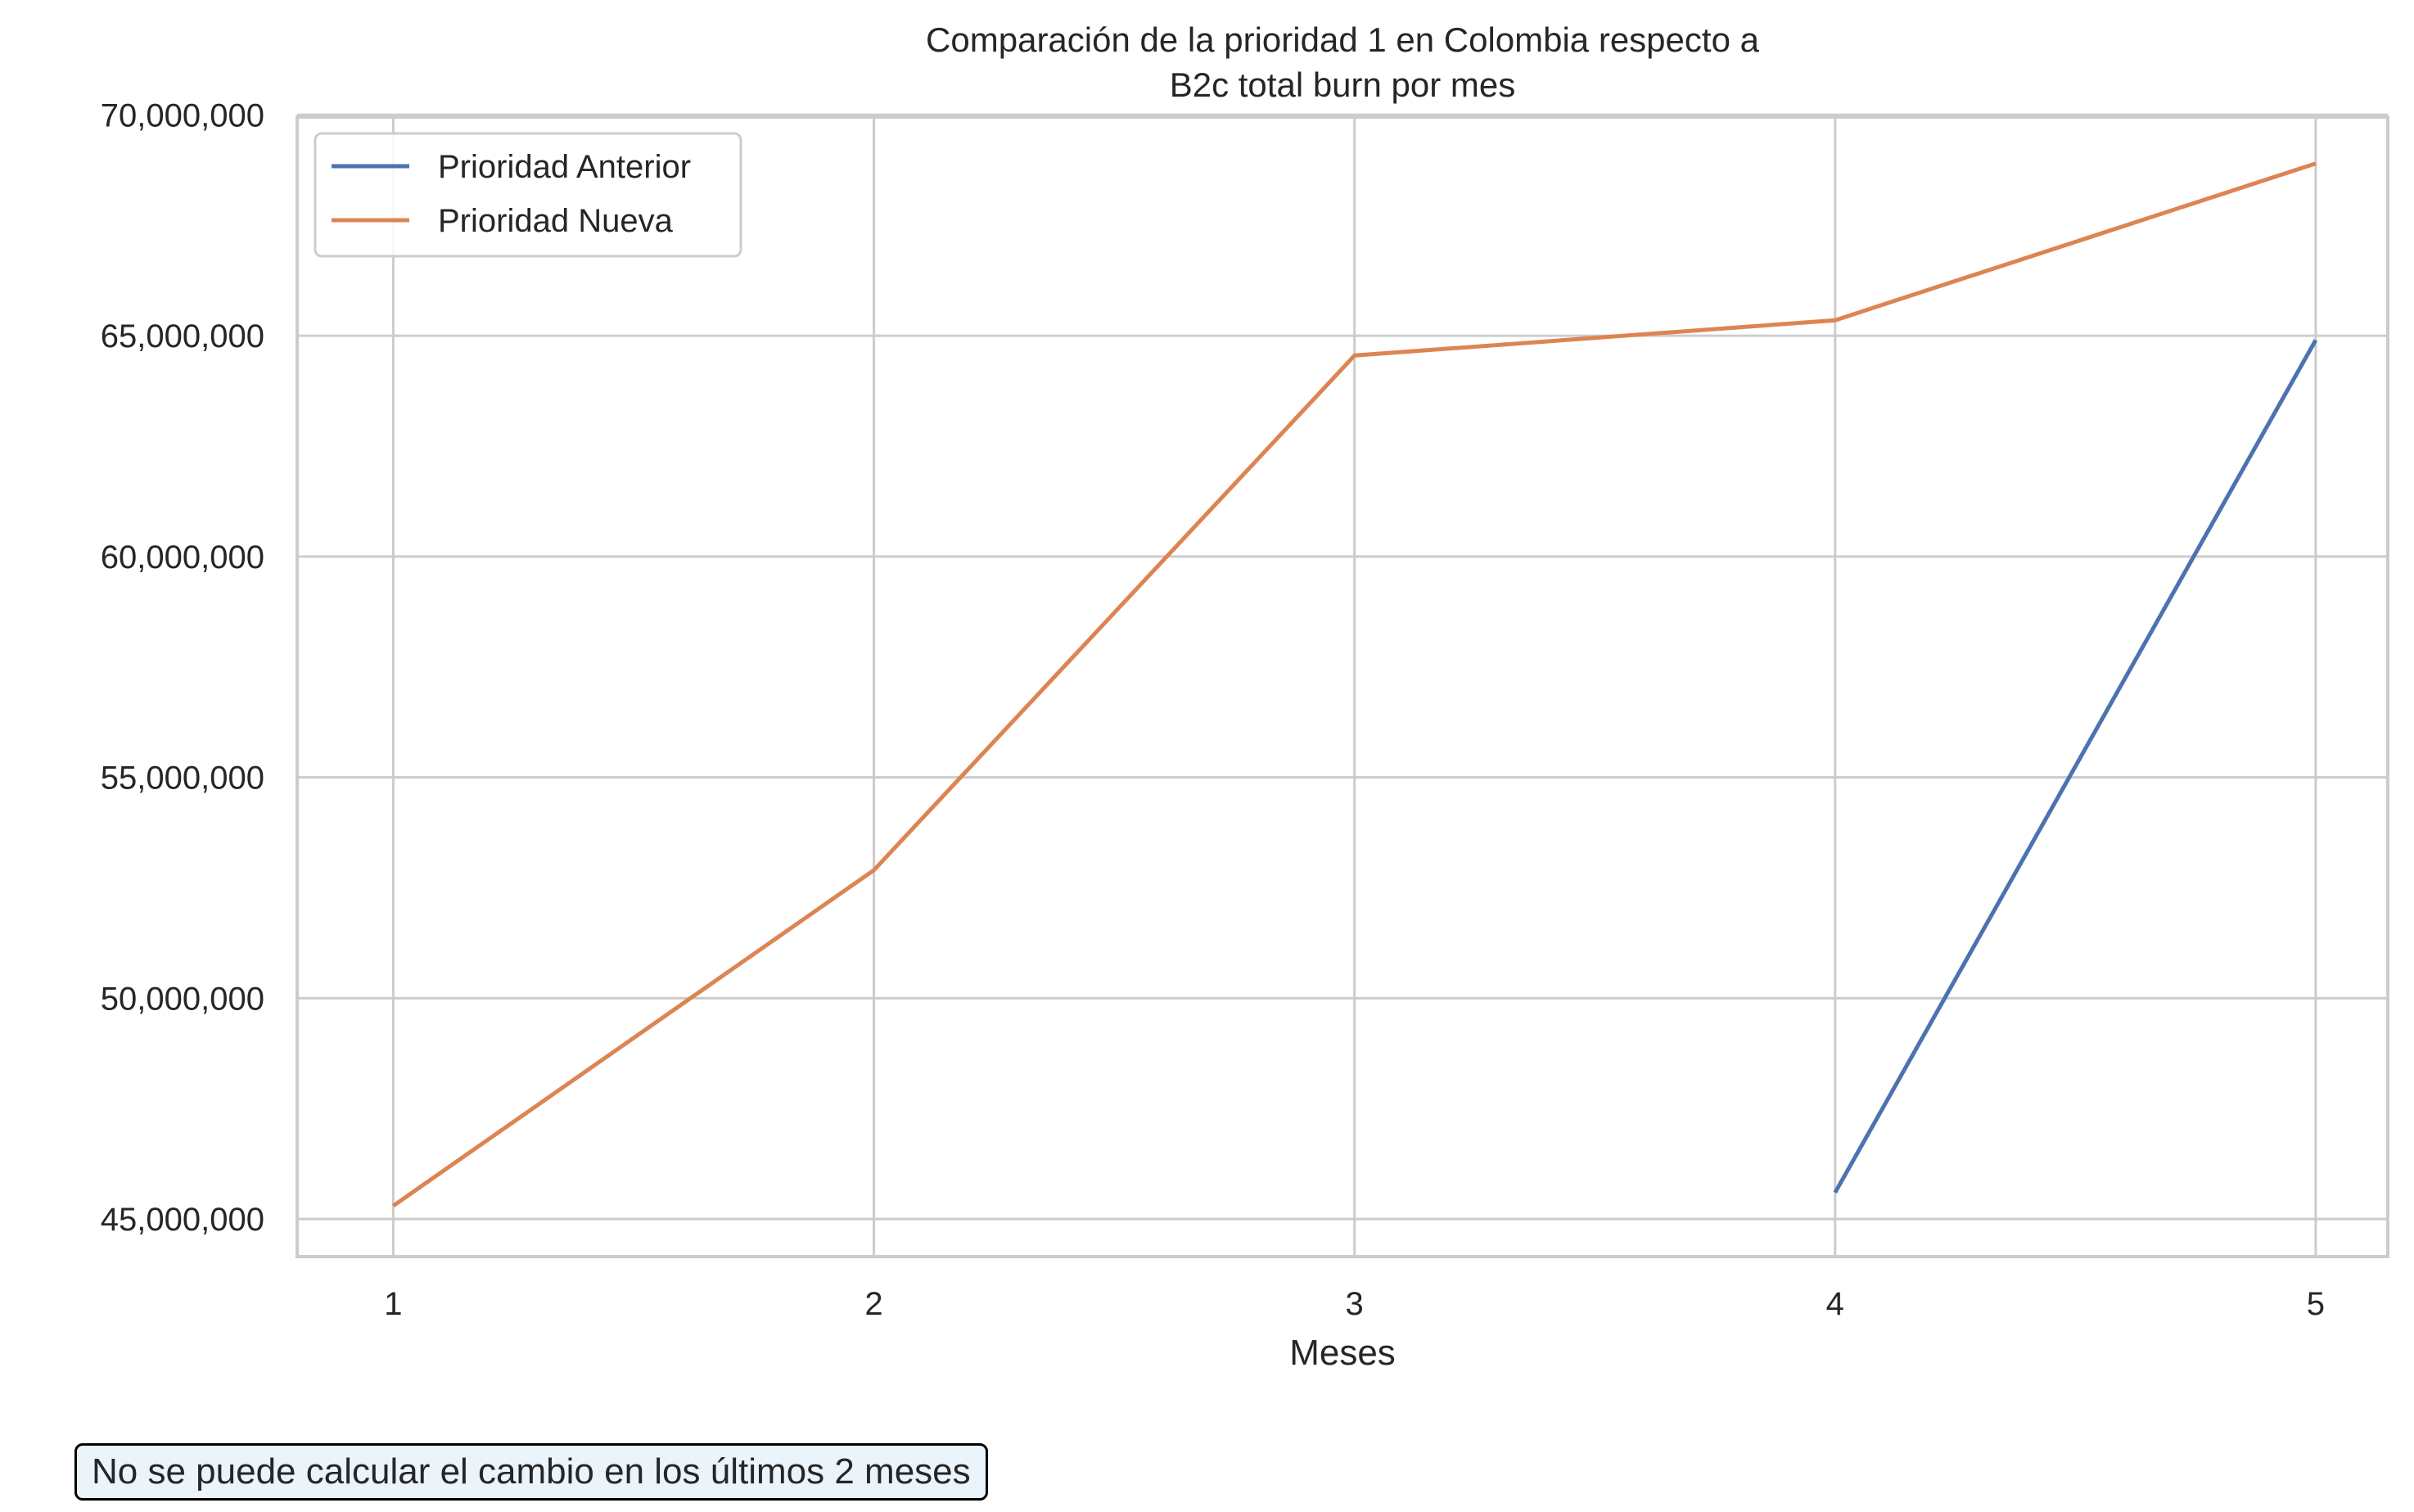 This screenshot has height=1512, width=2414. I want to click on y-tick-label-6: 70,000,000, so click(182, 115).